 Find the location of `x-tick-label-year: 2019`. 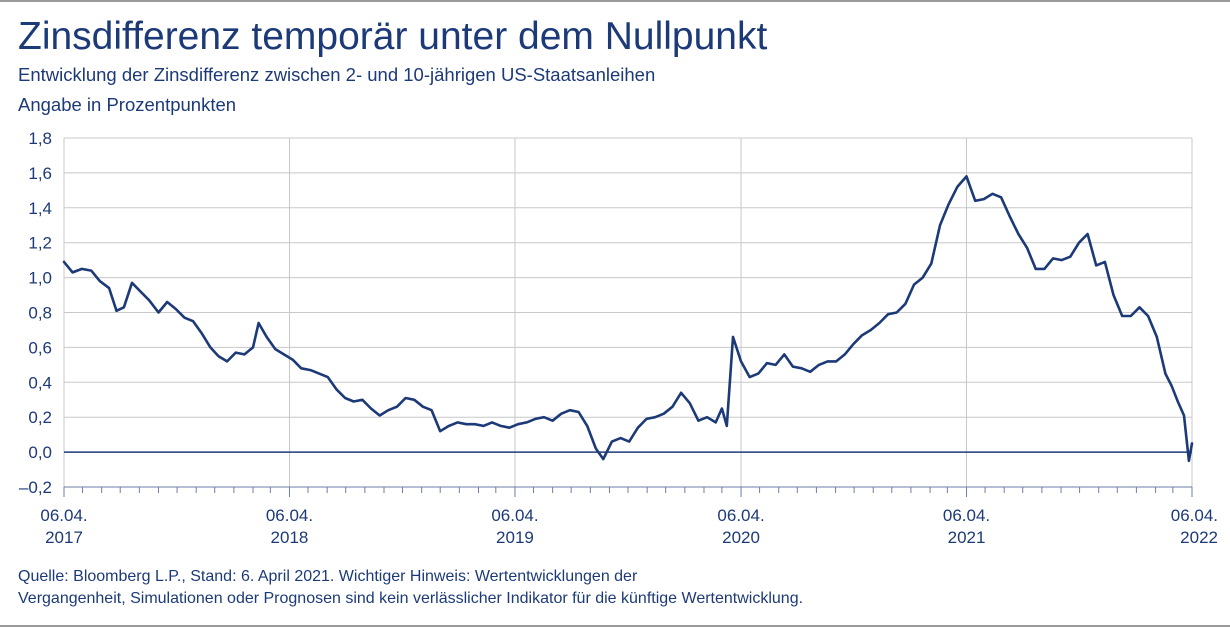

x-tick-label-year: 2019 is located at coordinates (515, 537).